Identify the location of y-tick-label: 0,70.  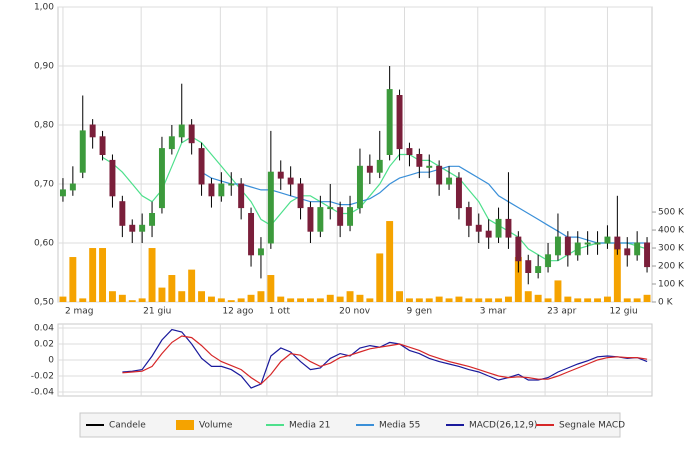
(44, 185).